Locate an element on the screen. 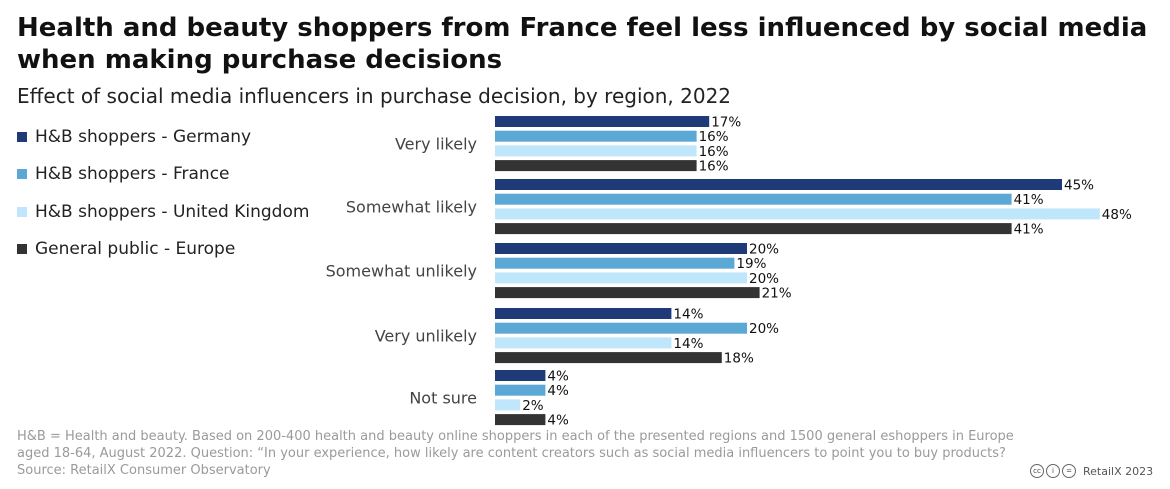 Image resolution: width=1170 pixels, height=489 pixels. value-label: 18% is located at coordinates (739, 359).